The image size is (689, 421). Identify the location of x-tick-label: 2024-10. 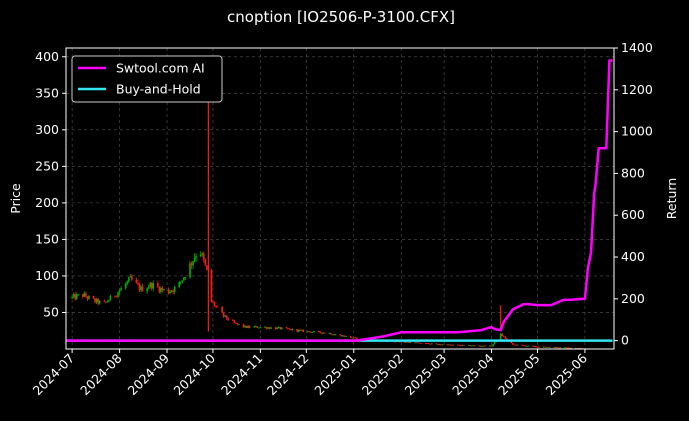
(195, 374).